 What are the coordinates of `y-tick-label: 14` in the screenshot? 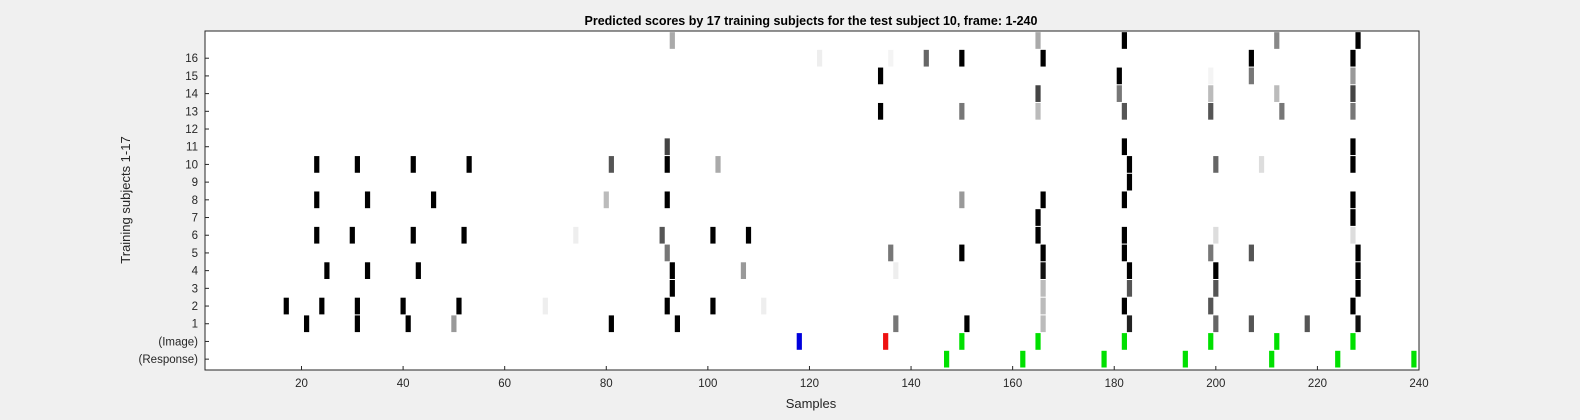 It's located at (191, 95).